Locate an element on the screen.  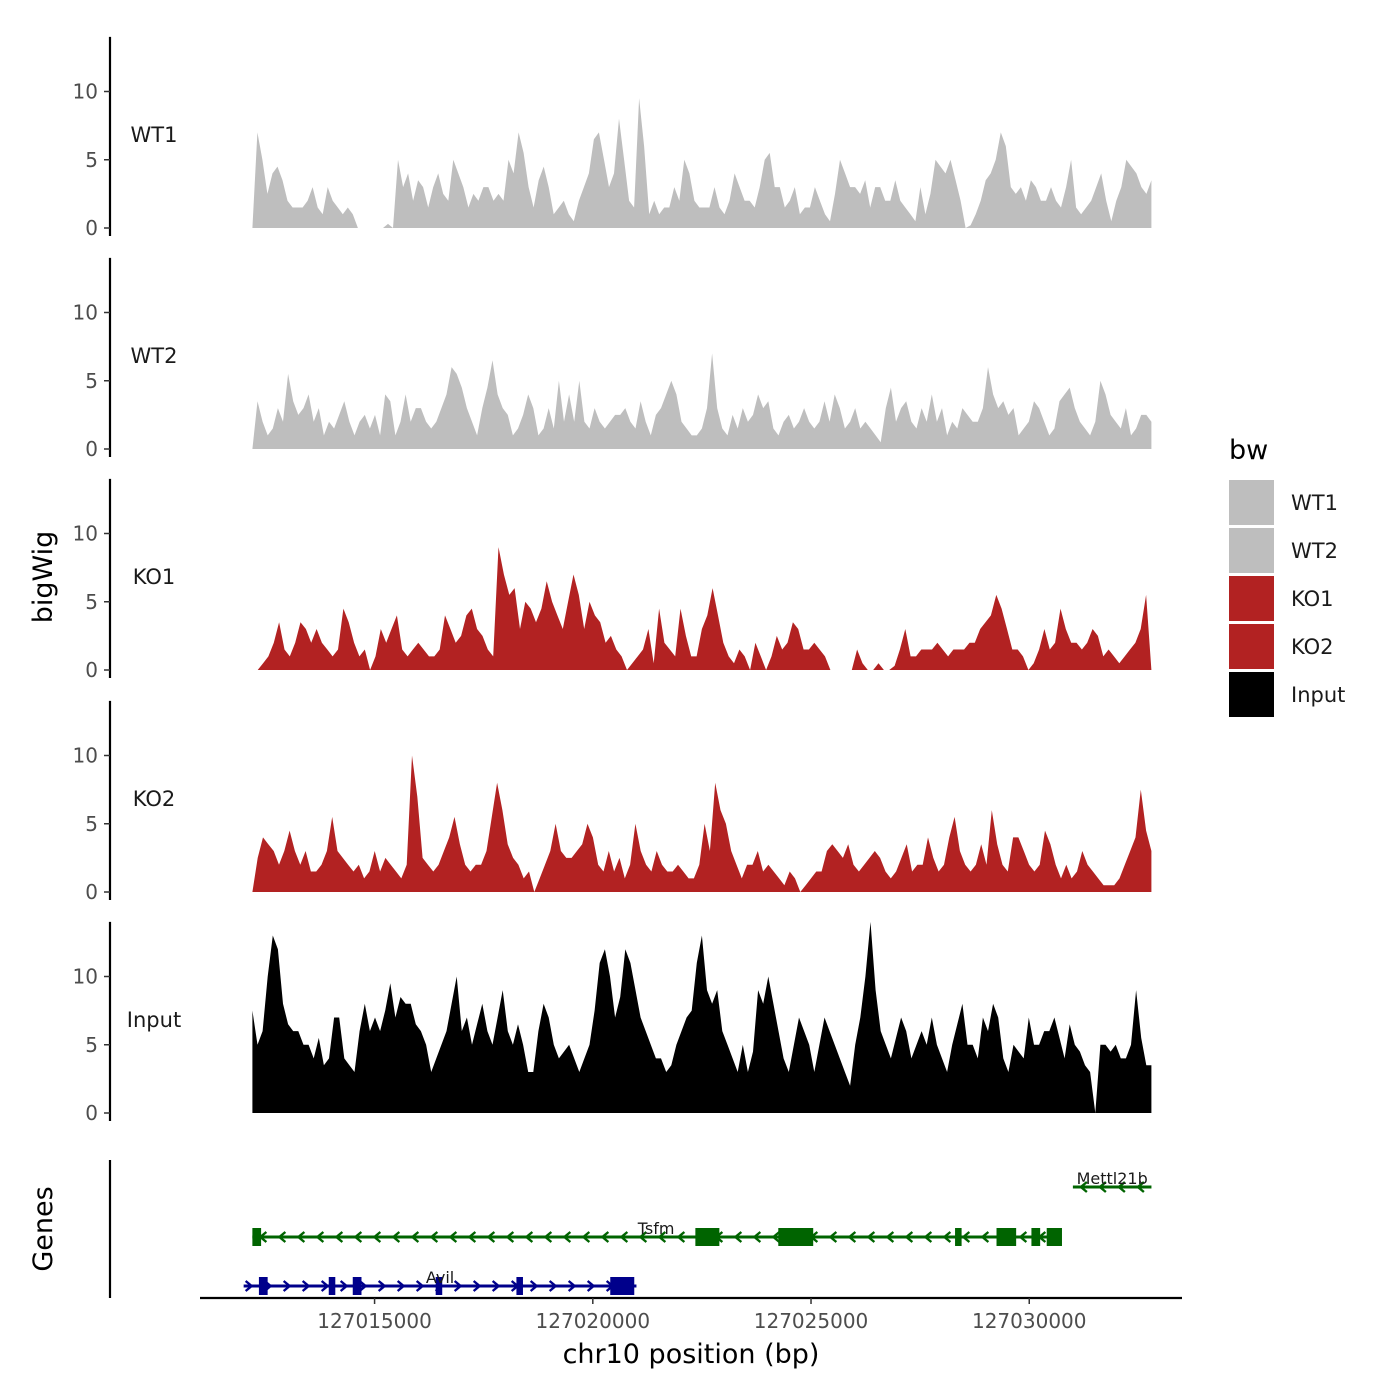
gene-label-tsfm: Tsfm is located at coordinates (656, 1228).